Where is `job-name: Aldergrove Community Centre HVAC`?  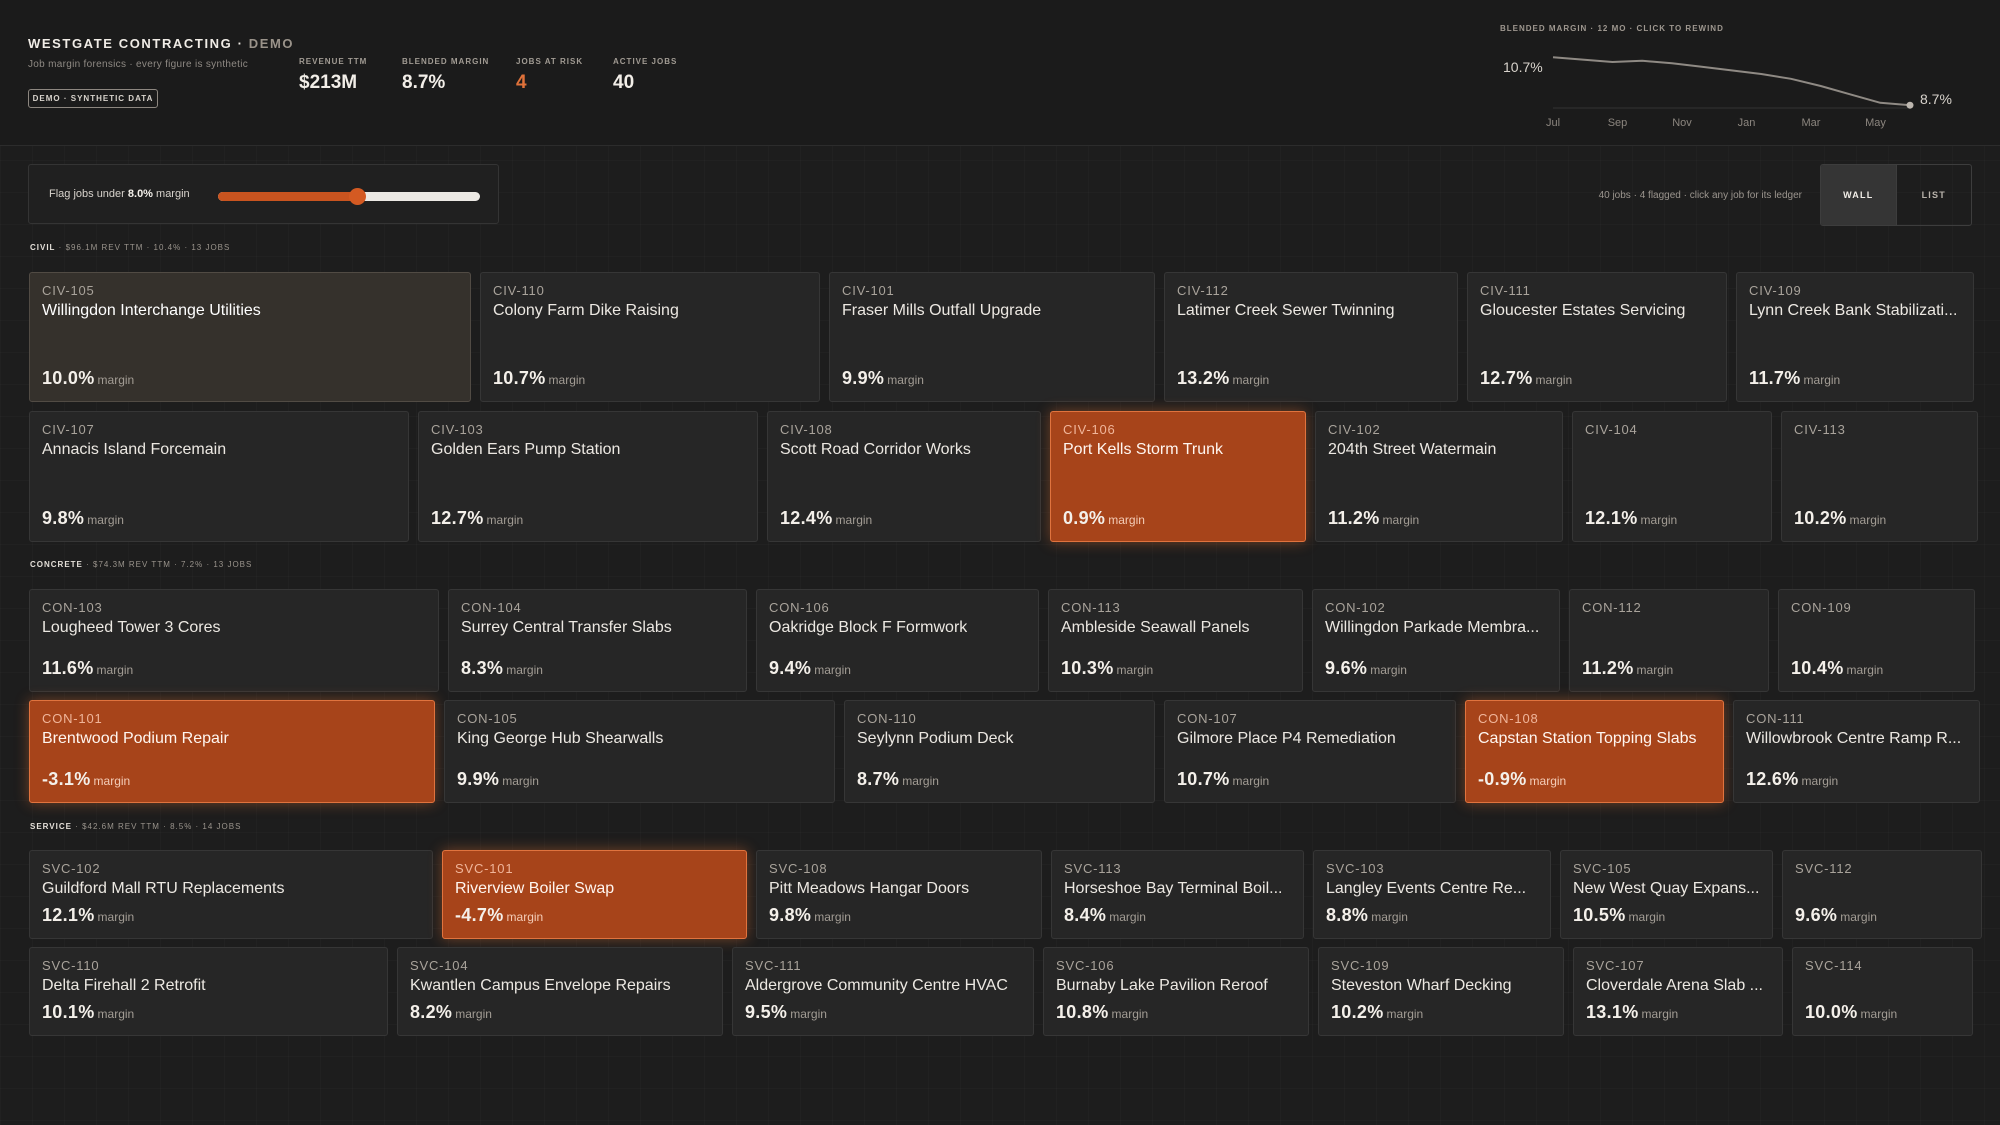 job-name: Aldergrove Community Centre HVAC is located at coordinates (876, 985).